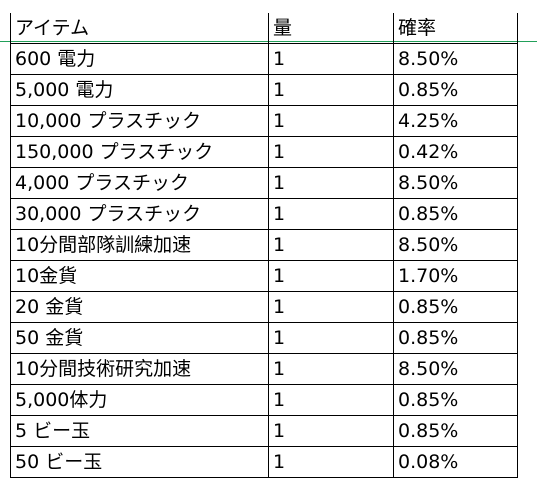 The image size is (537, 489). Describe the element at coordinates (455, 152) in the screenshot. I see `cell-rate: 0.42%` at that location.